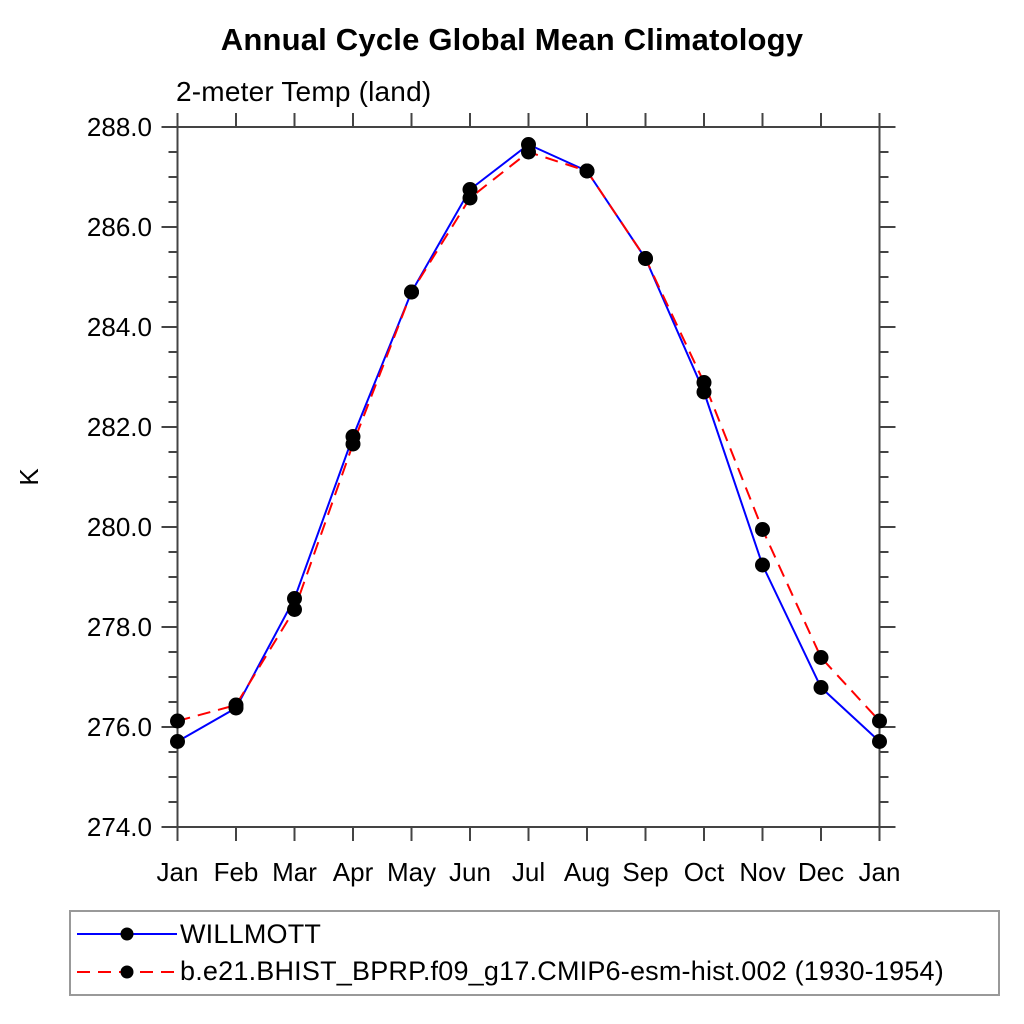  What do you see at coordinates (29, 477) in the screenshot?
I see `y-axis-title: K` at bounding box center [29, 477].